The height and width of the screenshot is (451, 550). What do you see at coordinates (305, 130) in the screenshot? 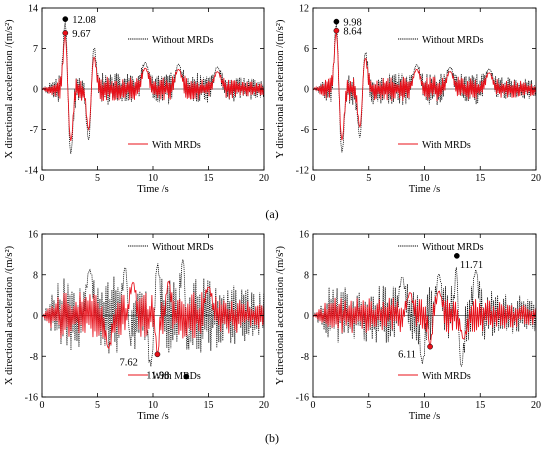
I see `y-tick-label: -6` at bounding box center [305, 130].